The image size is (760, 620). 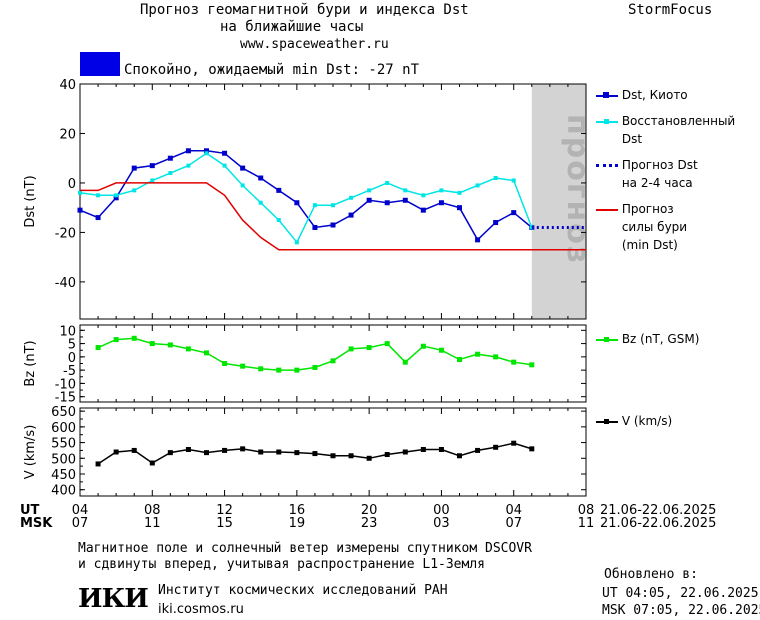 I want to click on legend-restored-label: Восстановленный, so click(x=678, y=121).